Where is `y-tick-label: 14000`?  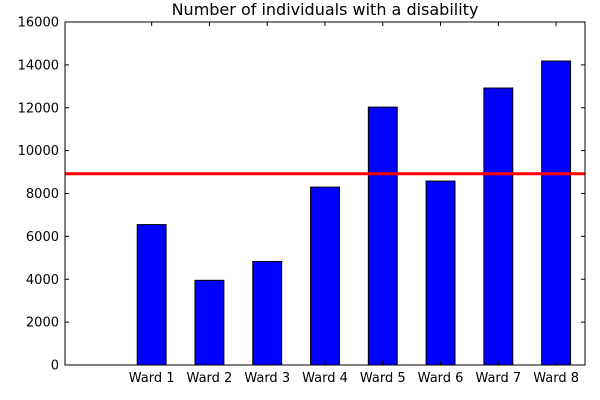
y-tick-label: 14000 is located at coordinates (38, 65).